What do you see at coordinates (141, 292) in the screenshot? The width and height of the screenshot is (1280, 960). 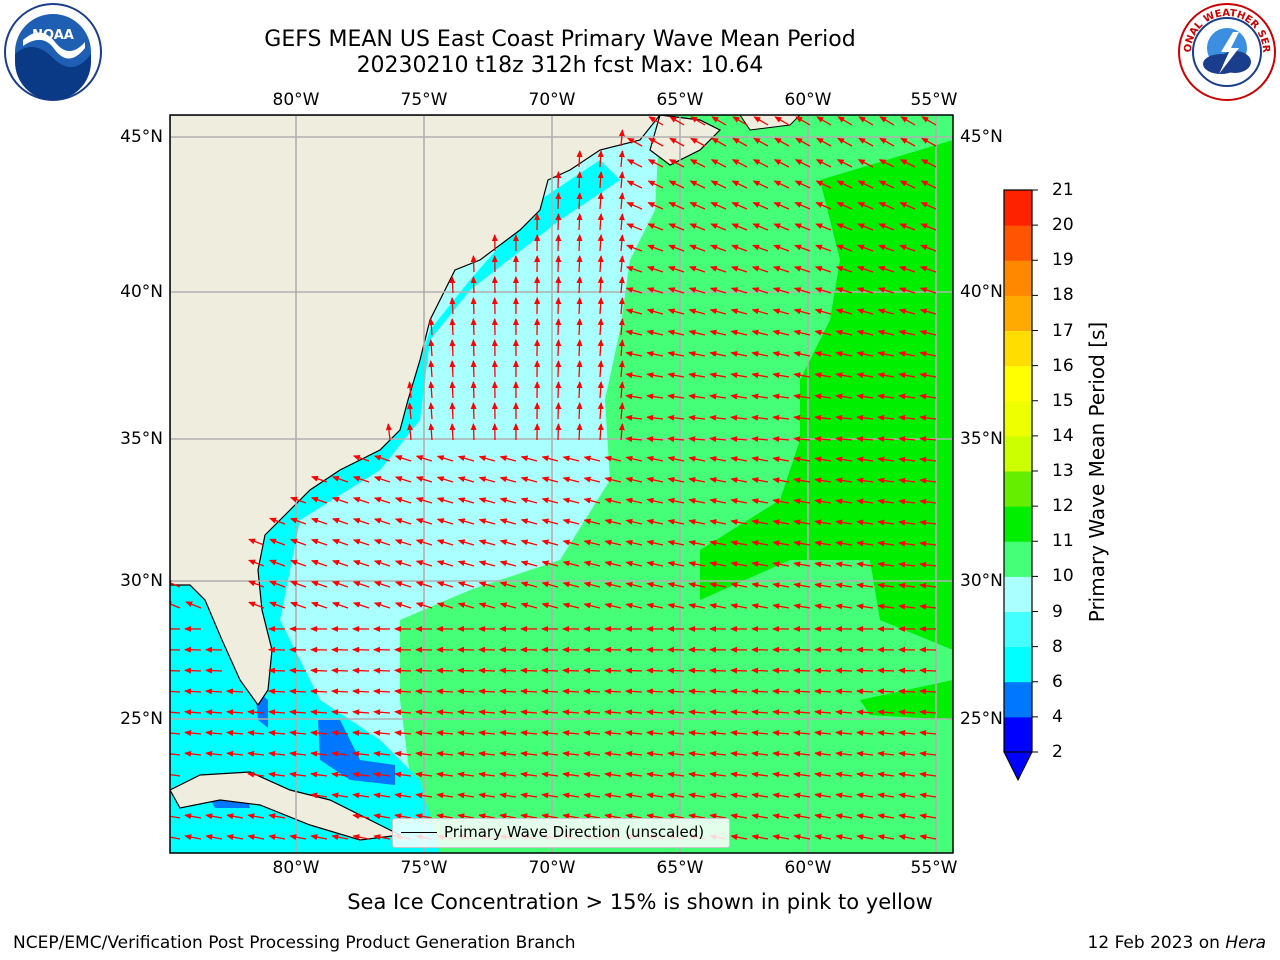 I see `lat-tick-left-40n: 40°N` at bounding box center [141, 292].